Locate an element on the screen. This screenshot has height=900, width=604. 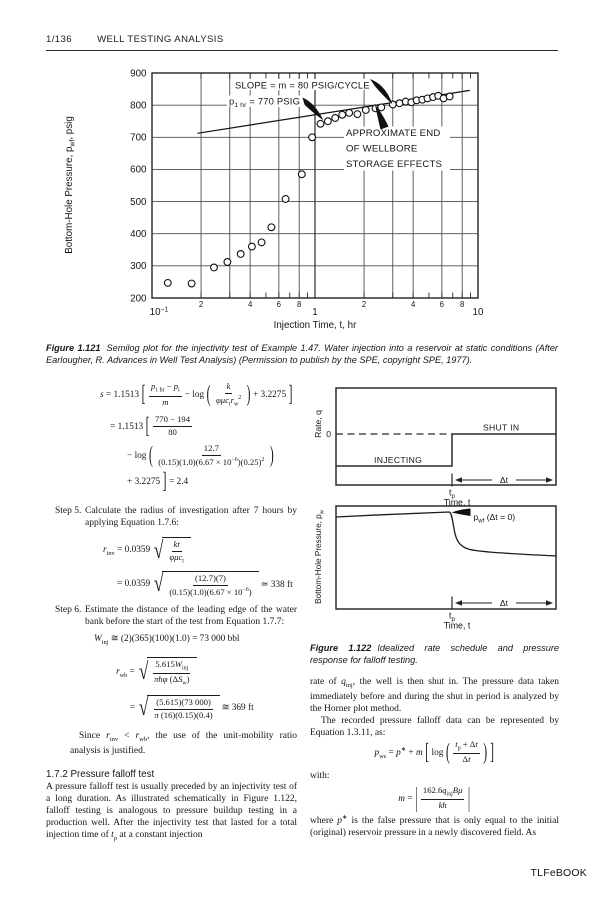
equation-m-wrap: m = | 162.6qinjBμ kh | is located at coordinates (434, 798).